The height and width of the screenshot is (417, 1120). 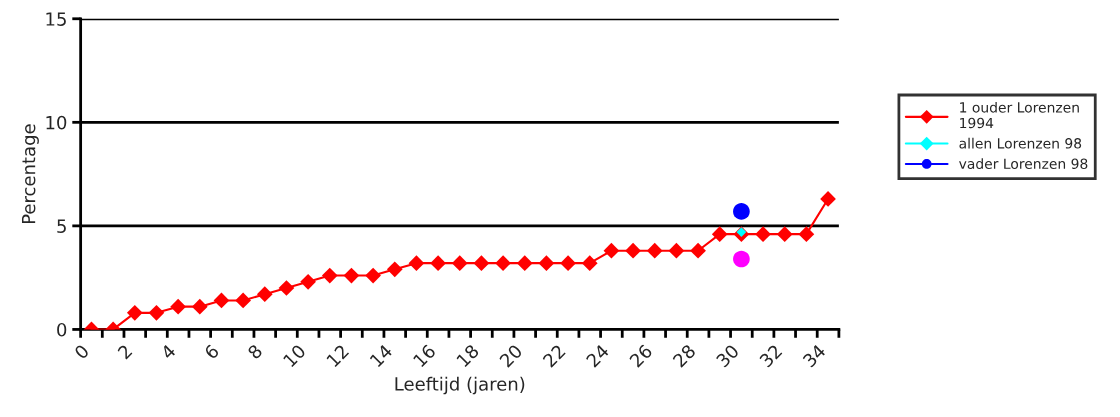 What do you see at coordinates (684, 355) in the screenshot?
I see `x-tick-label: 28` at bounding box center [684, 355].